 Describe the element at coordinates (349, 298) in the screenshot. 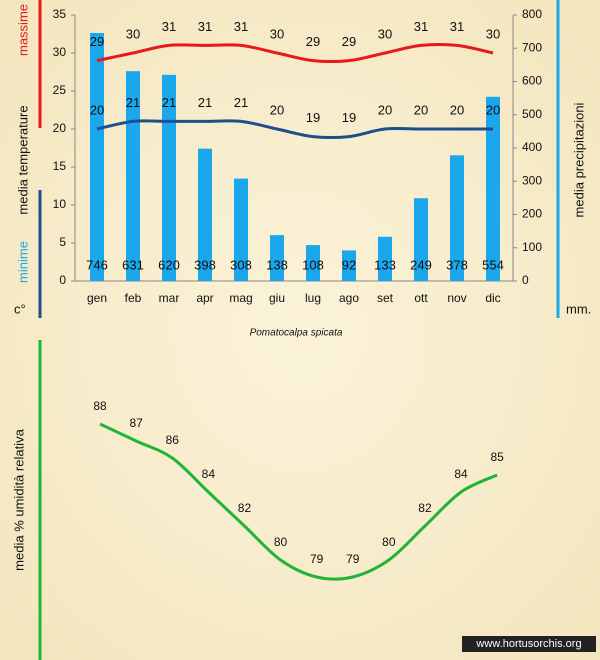

I see `x-tick-label: ago` at that location.